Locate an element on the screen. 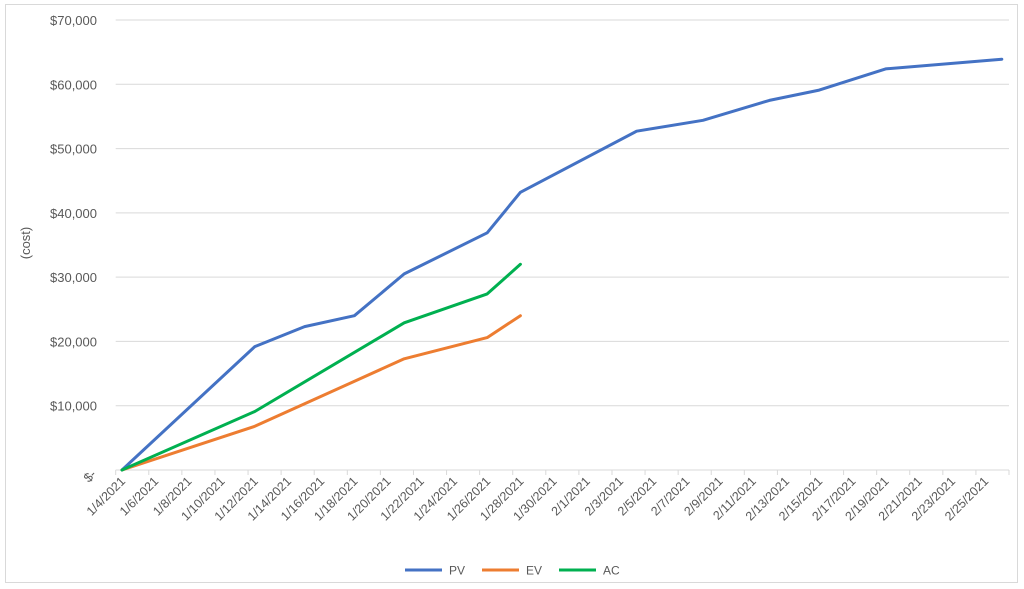 This screenshot has width=1024, height=589. legend-item-ac: AC is located at coordinates (589, 571).